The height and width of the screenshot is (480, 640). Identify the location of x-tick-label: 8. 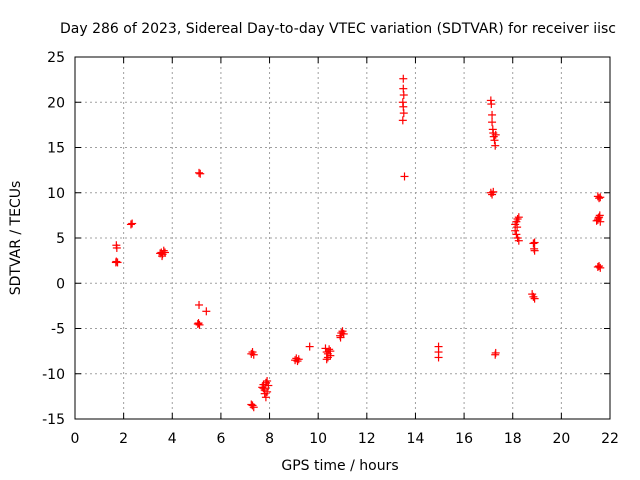
(269, 439).